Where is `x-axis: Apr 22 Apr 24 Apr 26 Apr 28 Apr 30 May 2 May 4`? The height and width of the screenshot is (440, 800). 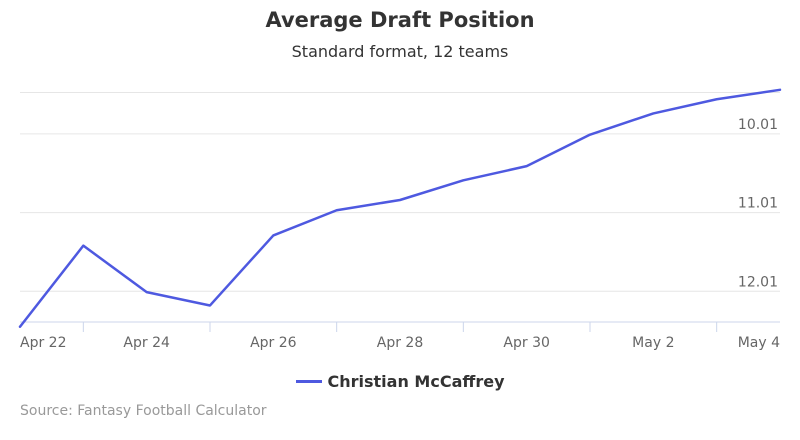
x-axis: Apr 22 Apr 24 Apr 26 Apr 28 Apr 30 May 2 May 4 is located at coordinates (400, 336).